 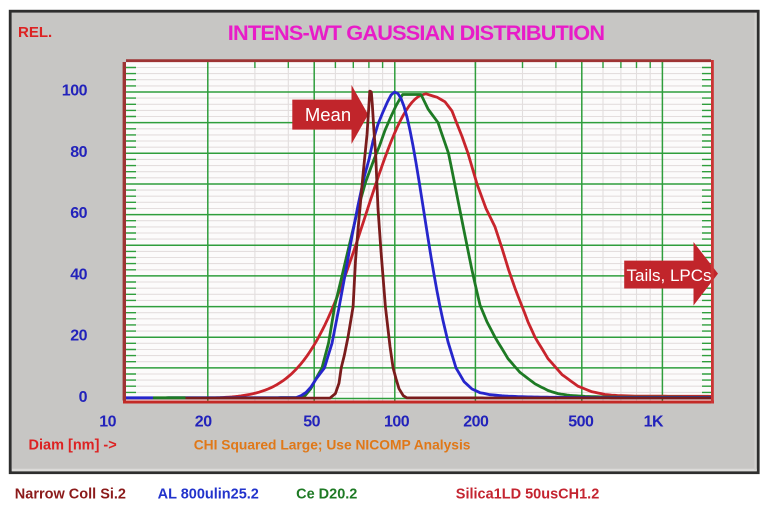 I want to click on svg-text: 200, so click(x=476, y=422).